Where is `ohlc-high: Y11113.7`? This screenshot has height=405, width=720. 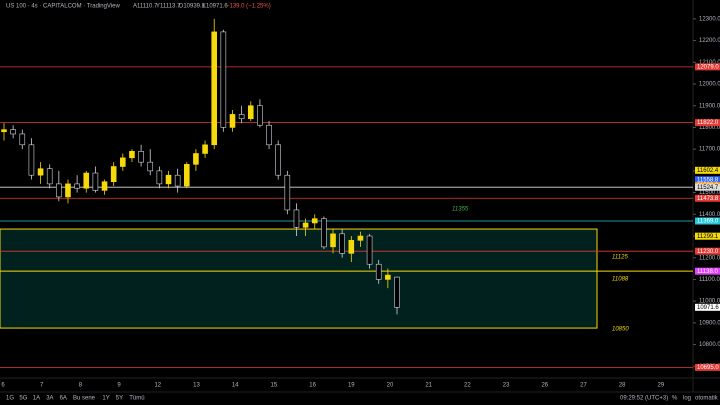 ohlc-high: Y11113.7 is located at coordinates (168, 7).